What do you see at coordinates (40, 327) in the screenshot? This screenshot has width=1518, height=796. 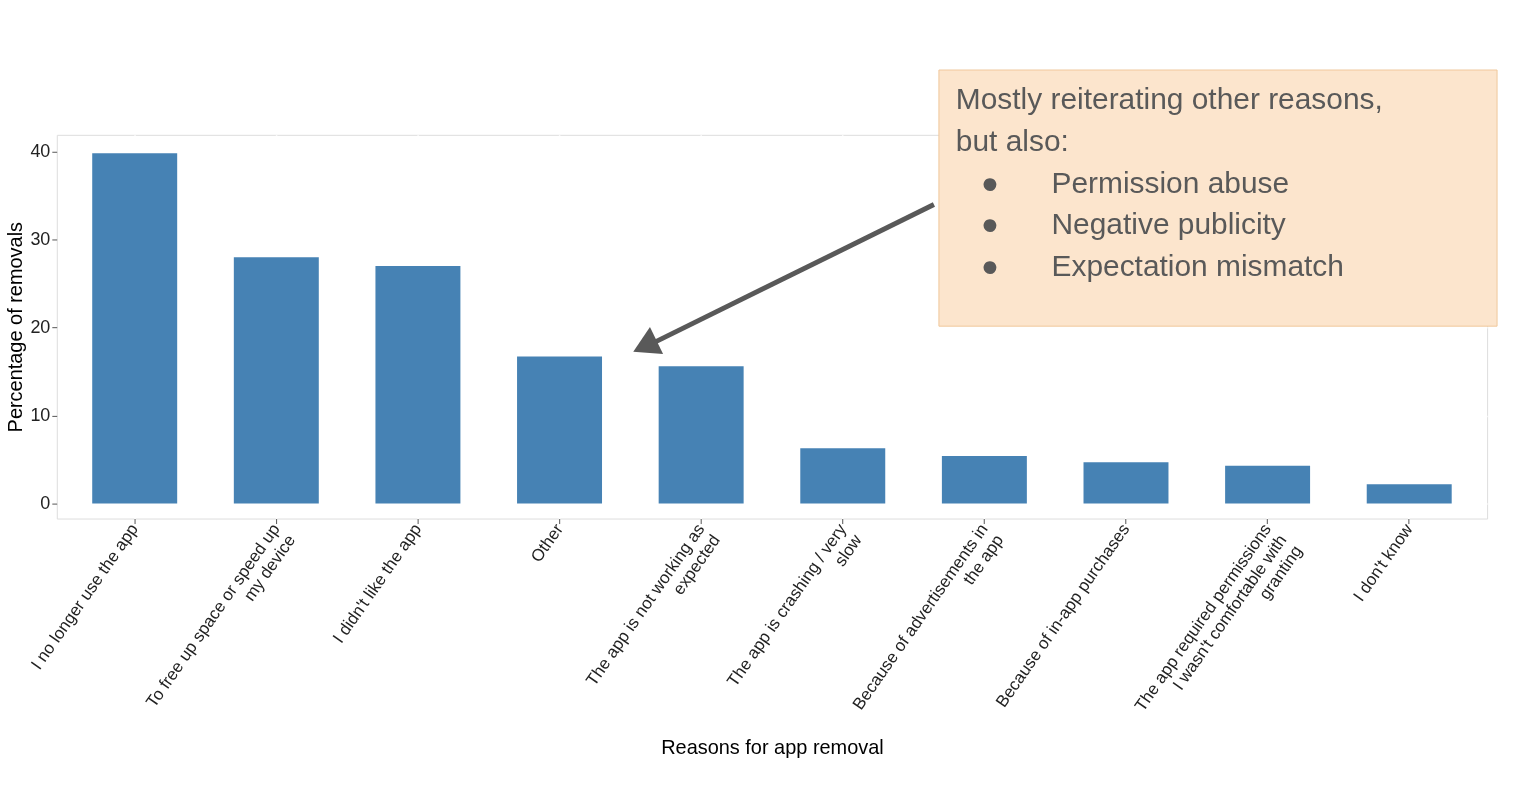 I see `y-tick-label: 20` at bounding box center [40, 327].